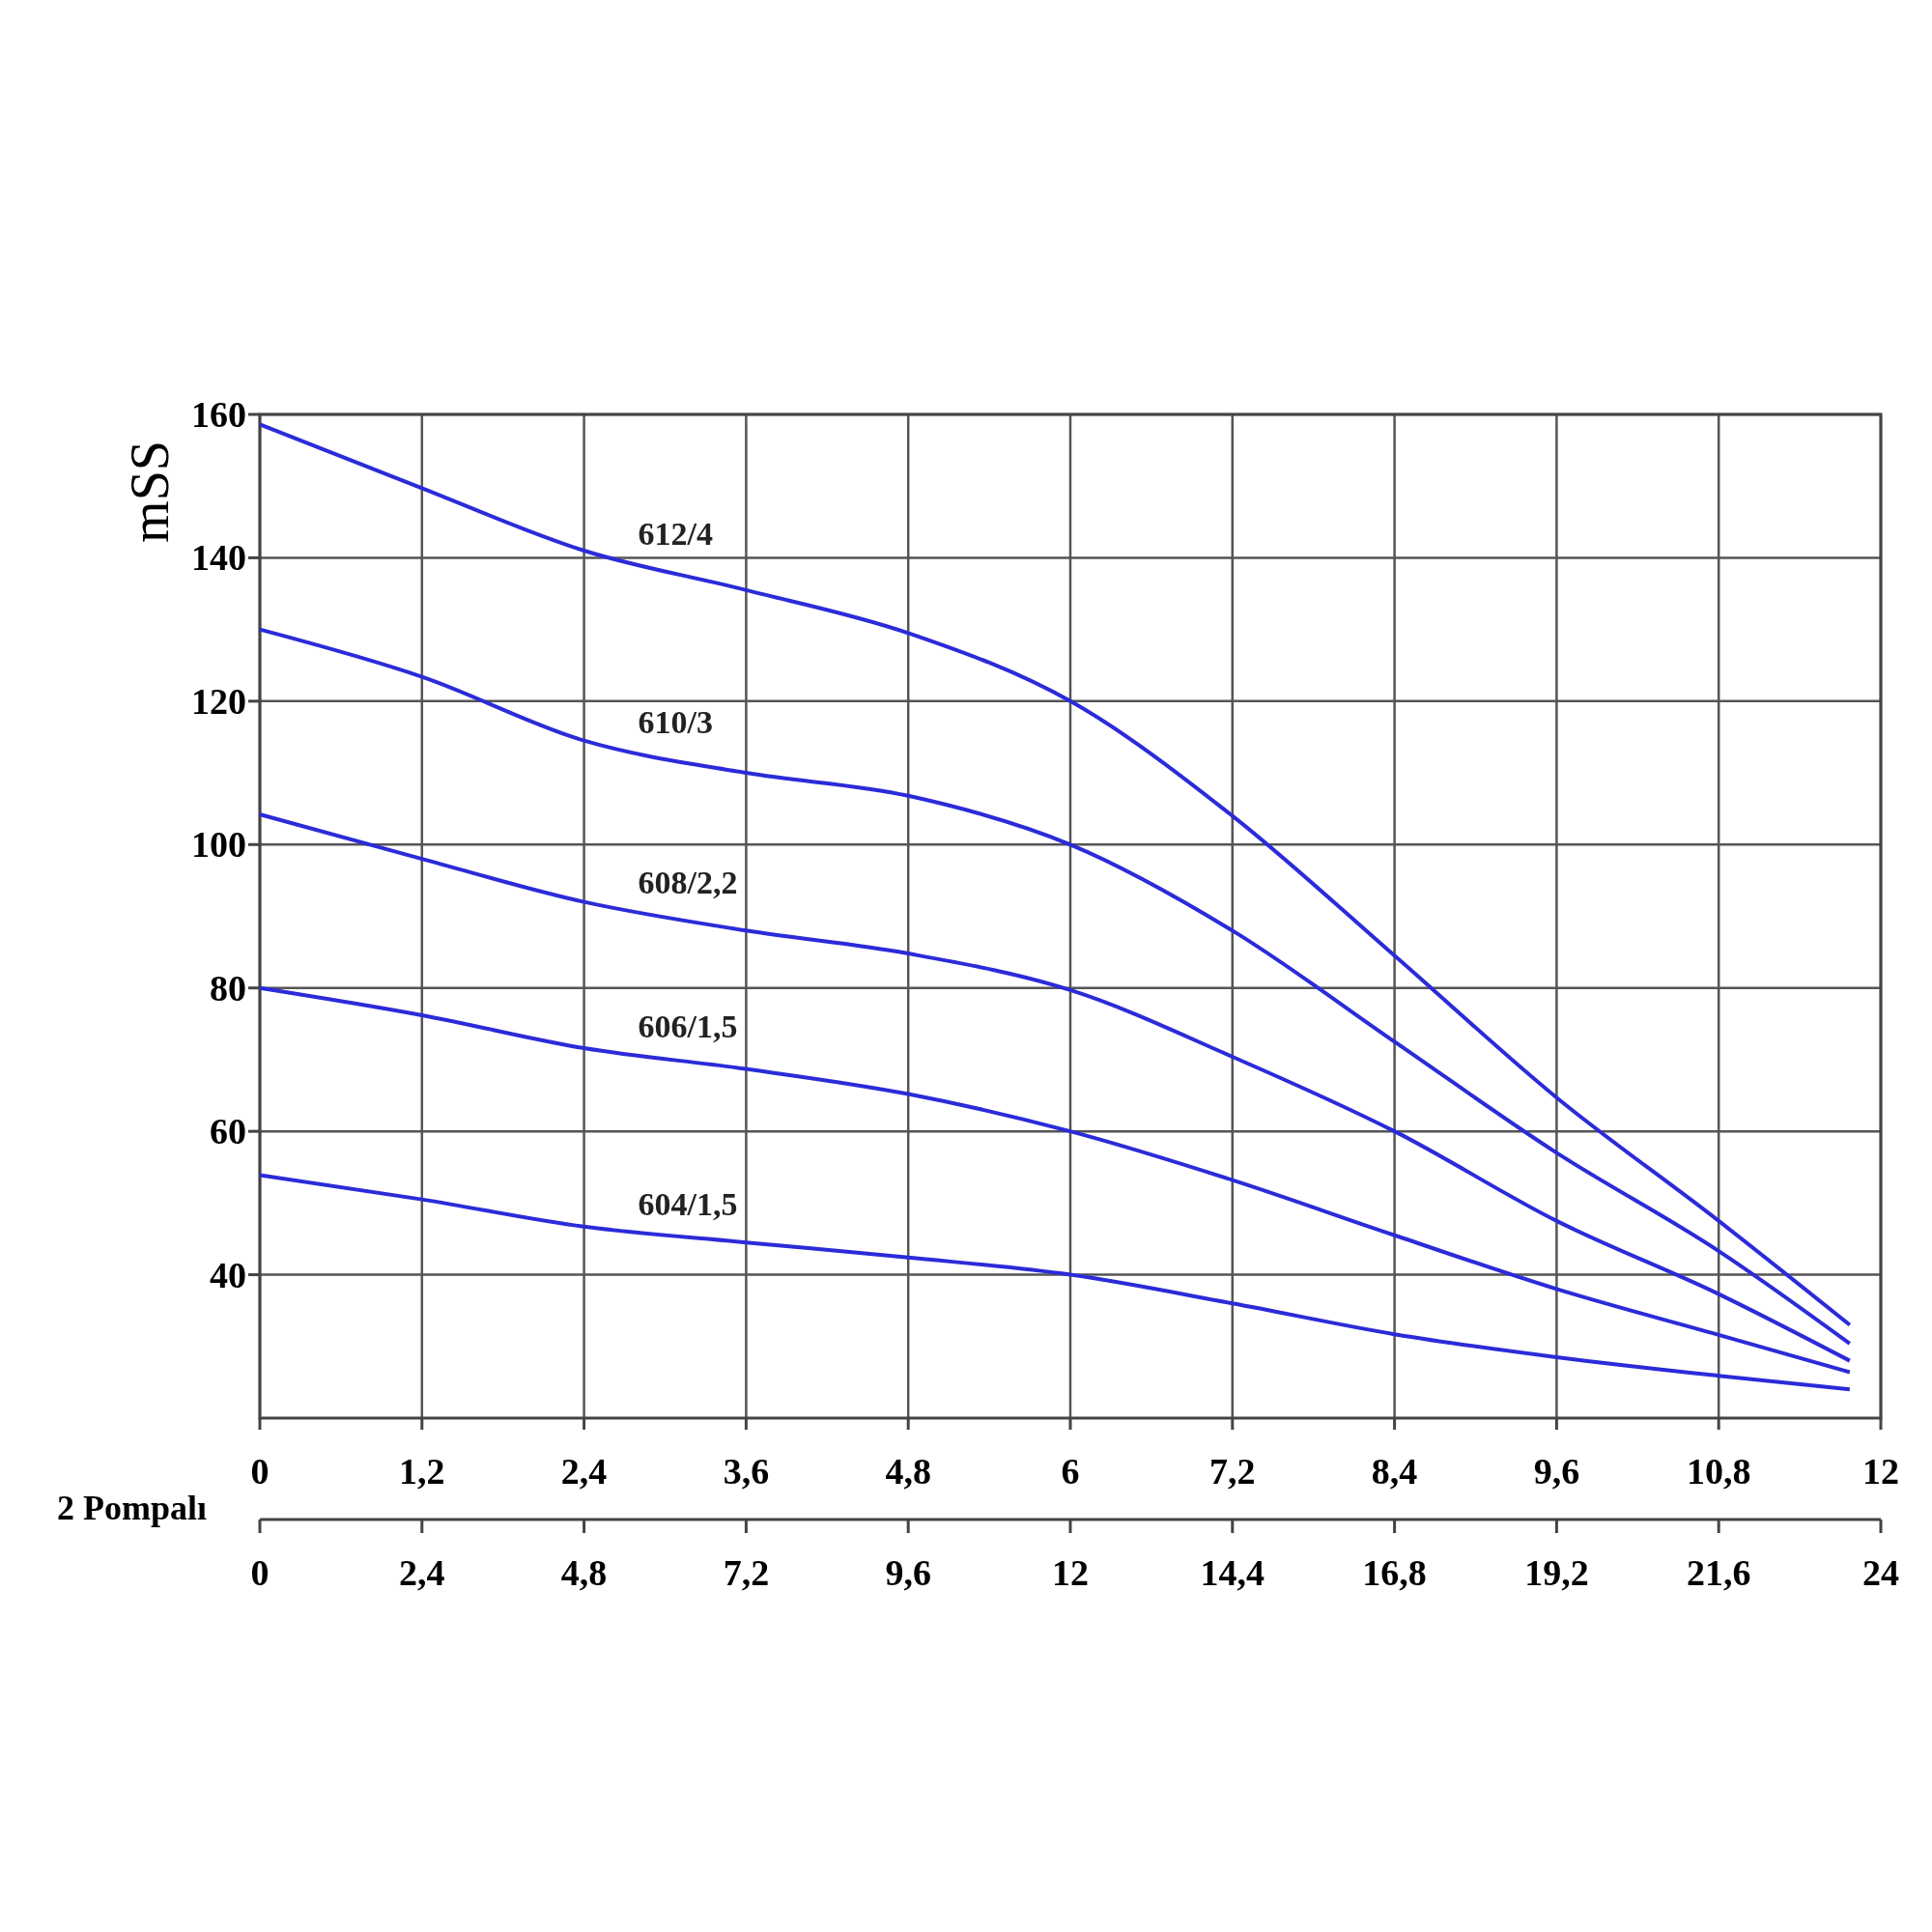 The height and width of the screenshot is (1932, 1932). What do you see at coordinates (260, 1572) in the screenshot?
I see `x2-tick-label: 0` at bounding box center [260, 1572].